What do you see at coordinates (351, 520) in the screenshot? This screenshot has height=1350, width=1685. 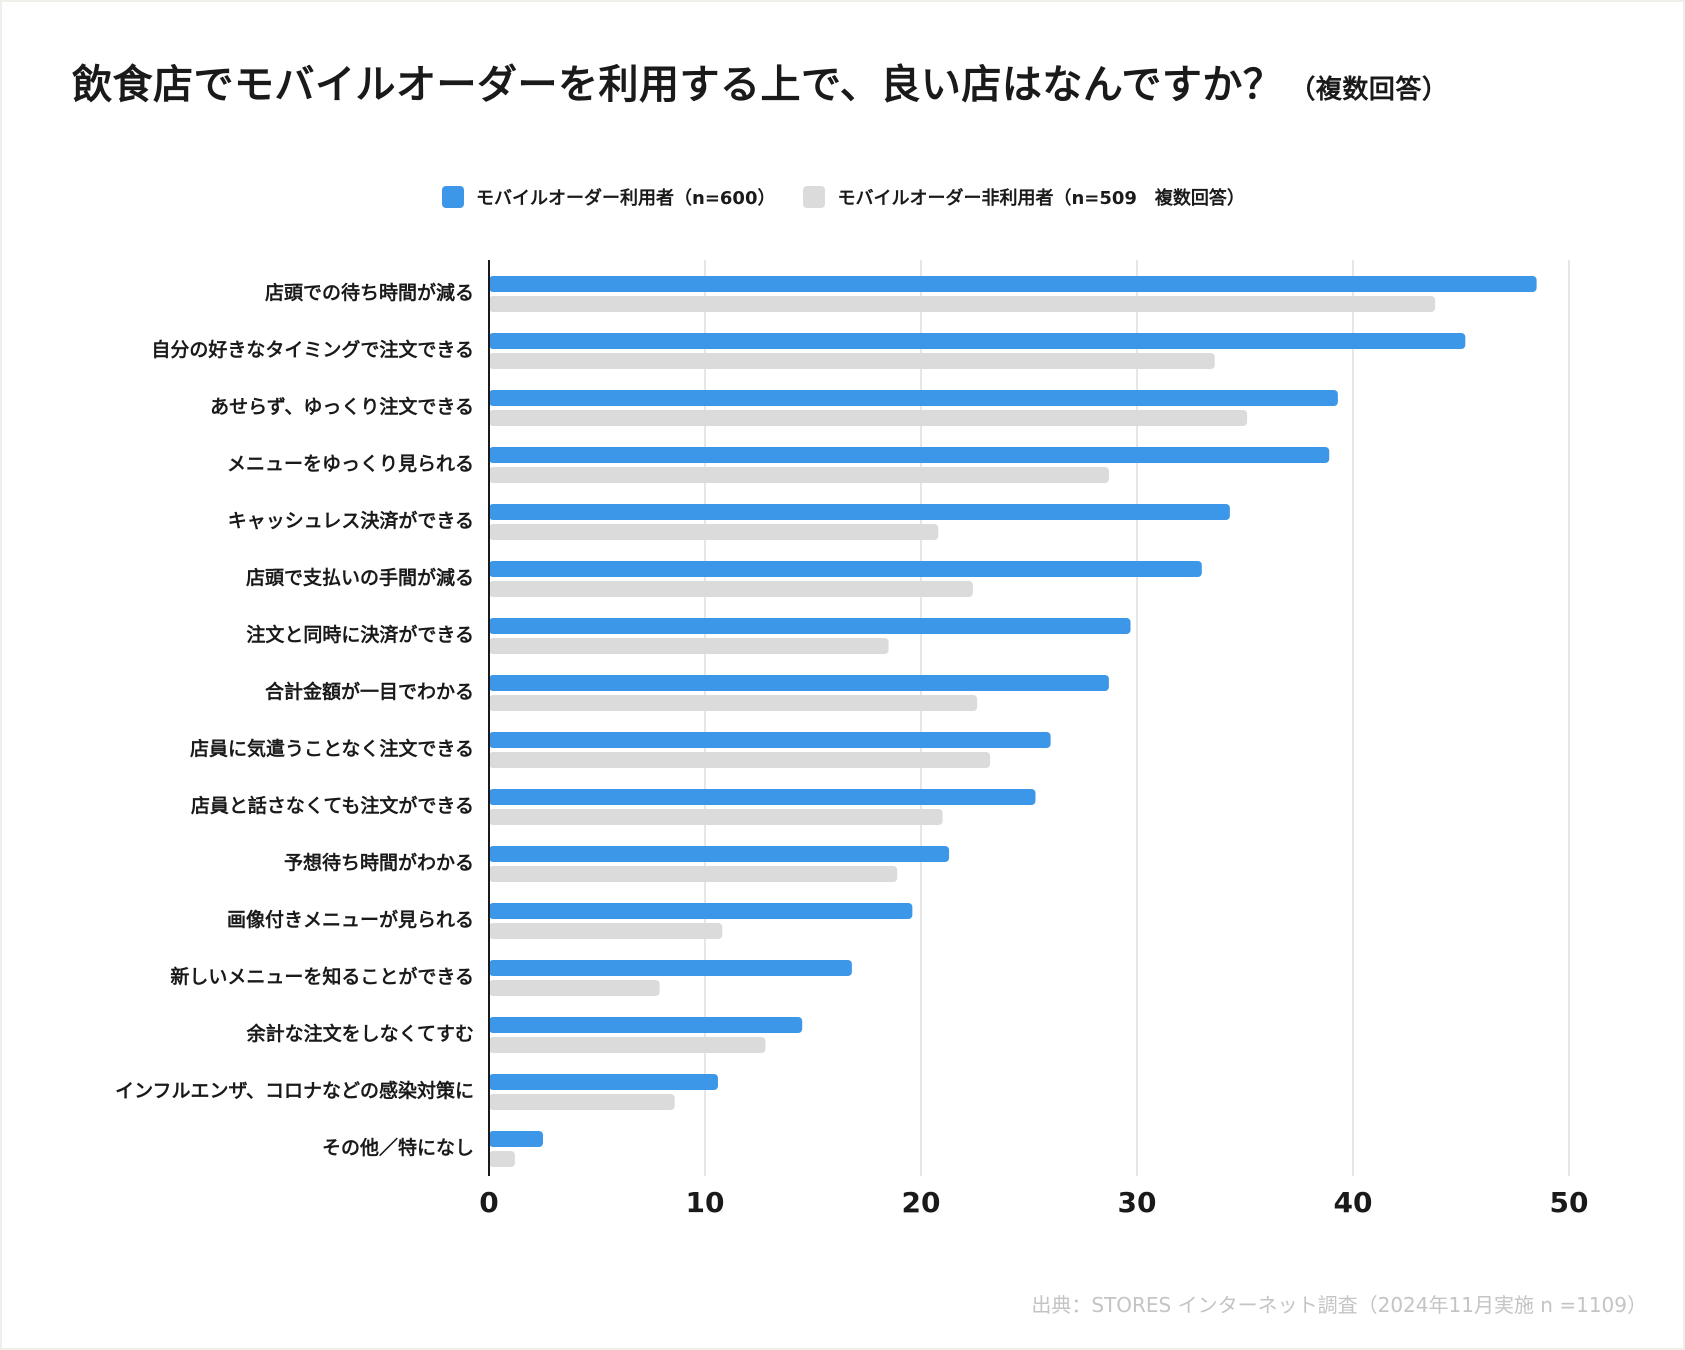 I see `category-label: キャッシュレス決済ができる` at bounding box center [351, 520].